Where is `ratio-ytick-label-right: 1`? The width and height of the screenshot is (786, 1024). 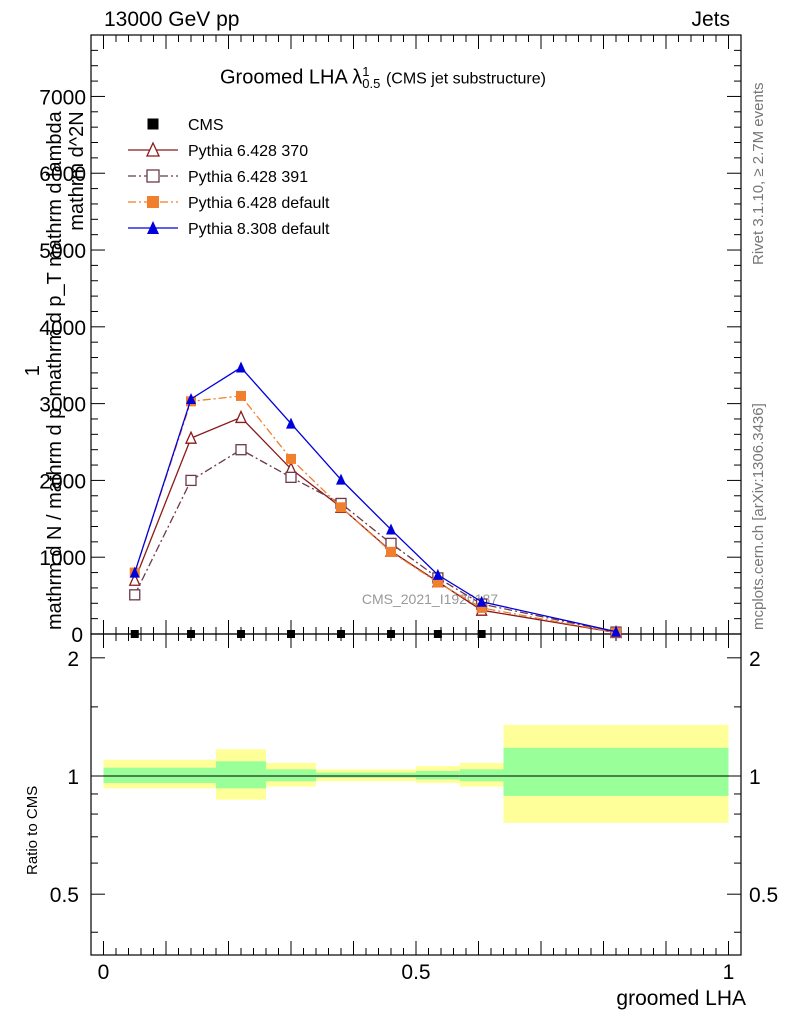
ratio-ytick-label-right: 1 is located at coordinates (755, 777).